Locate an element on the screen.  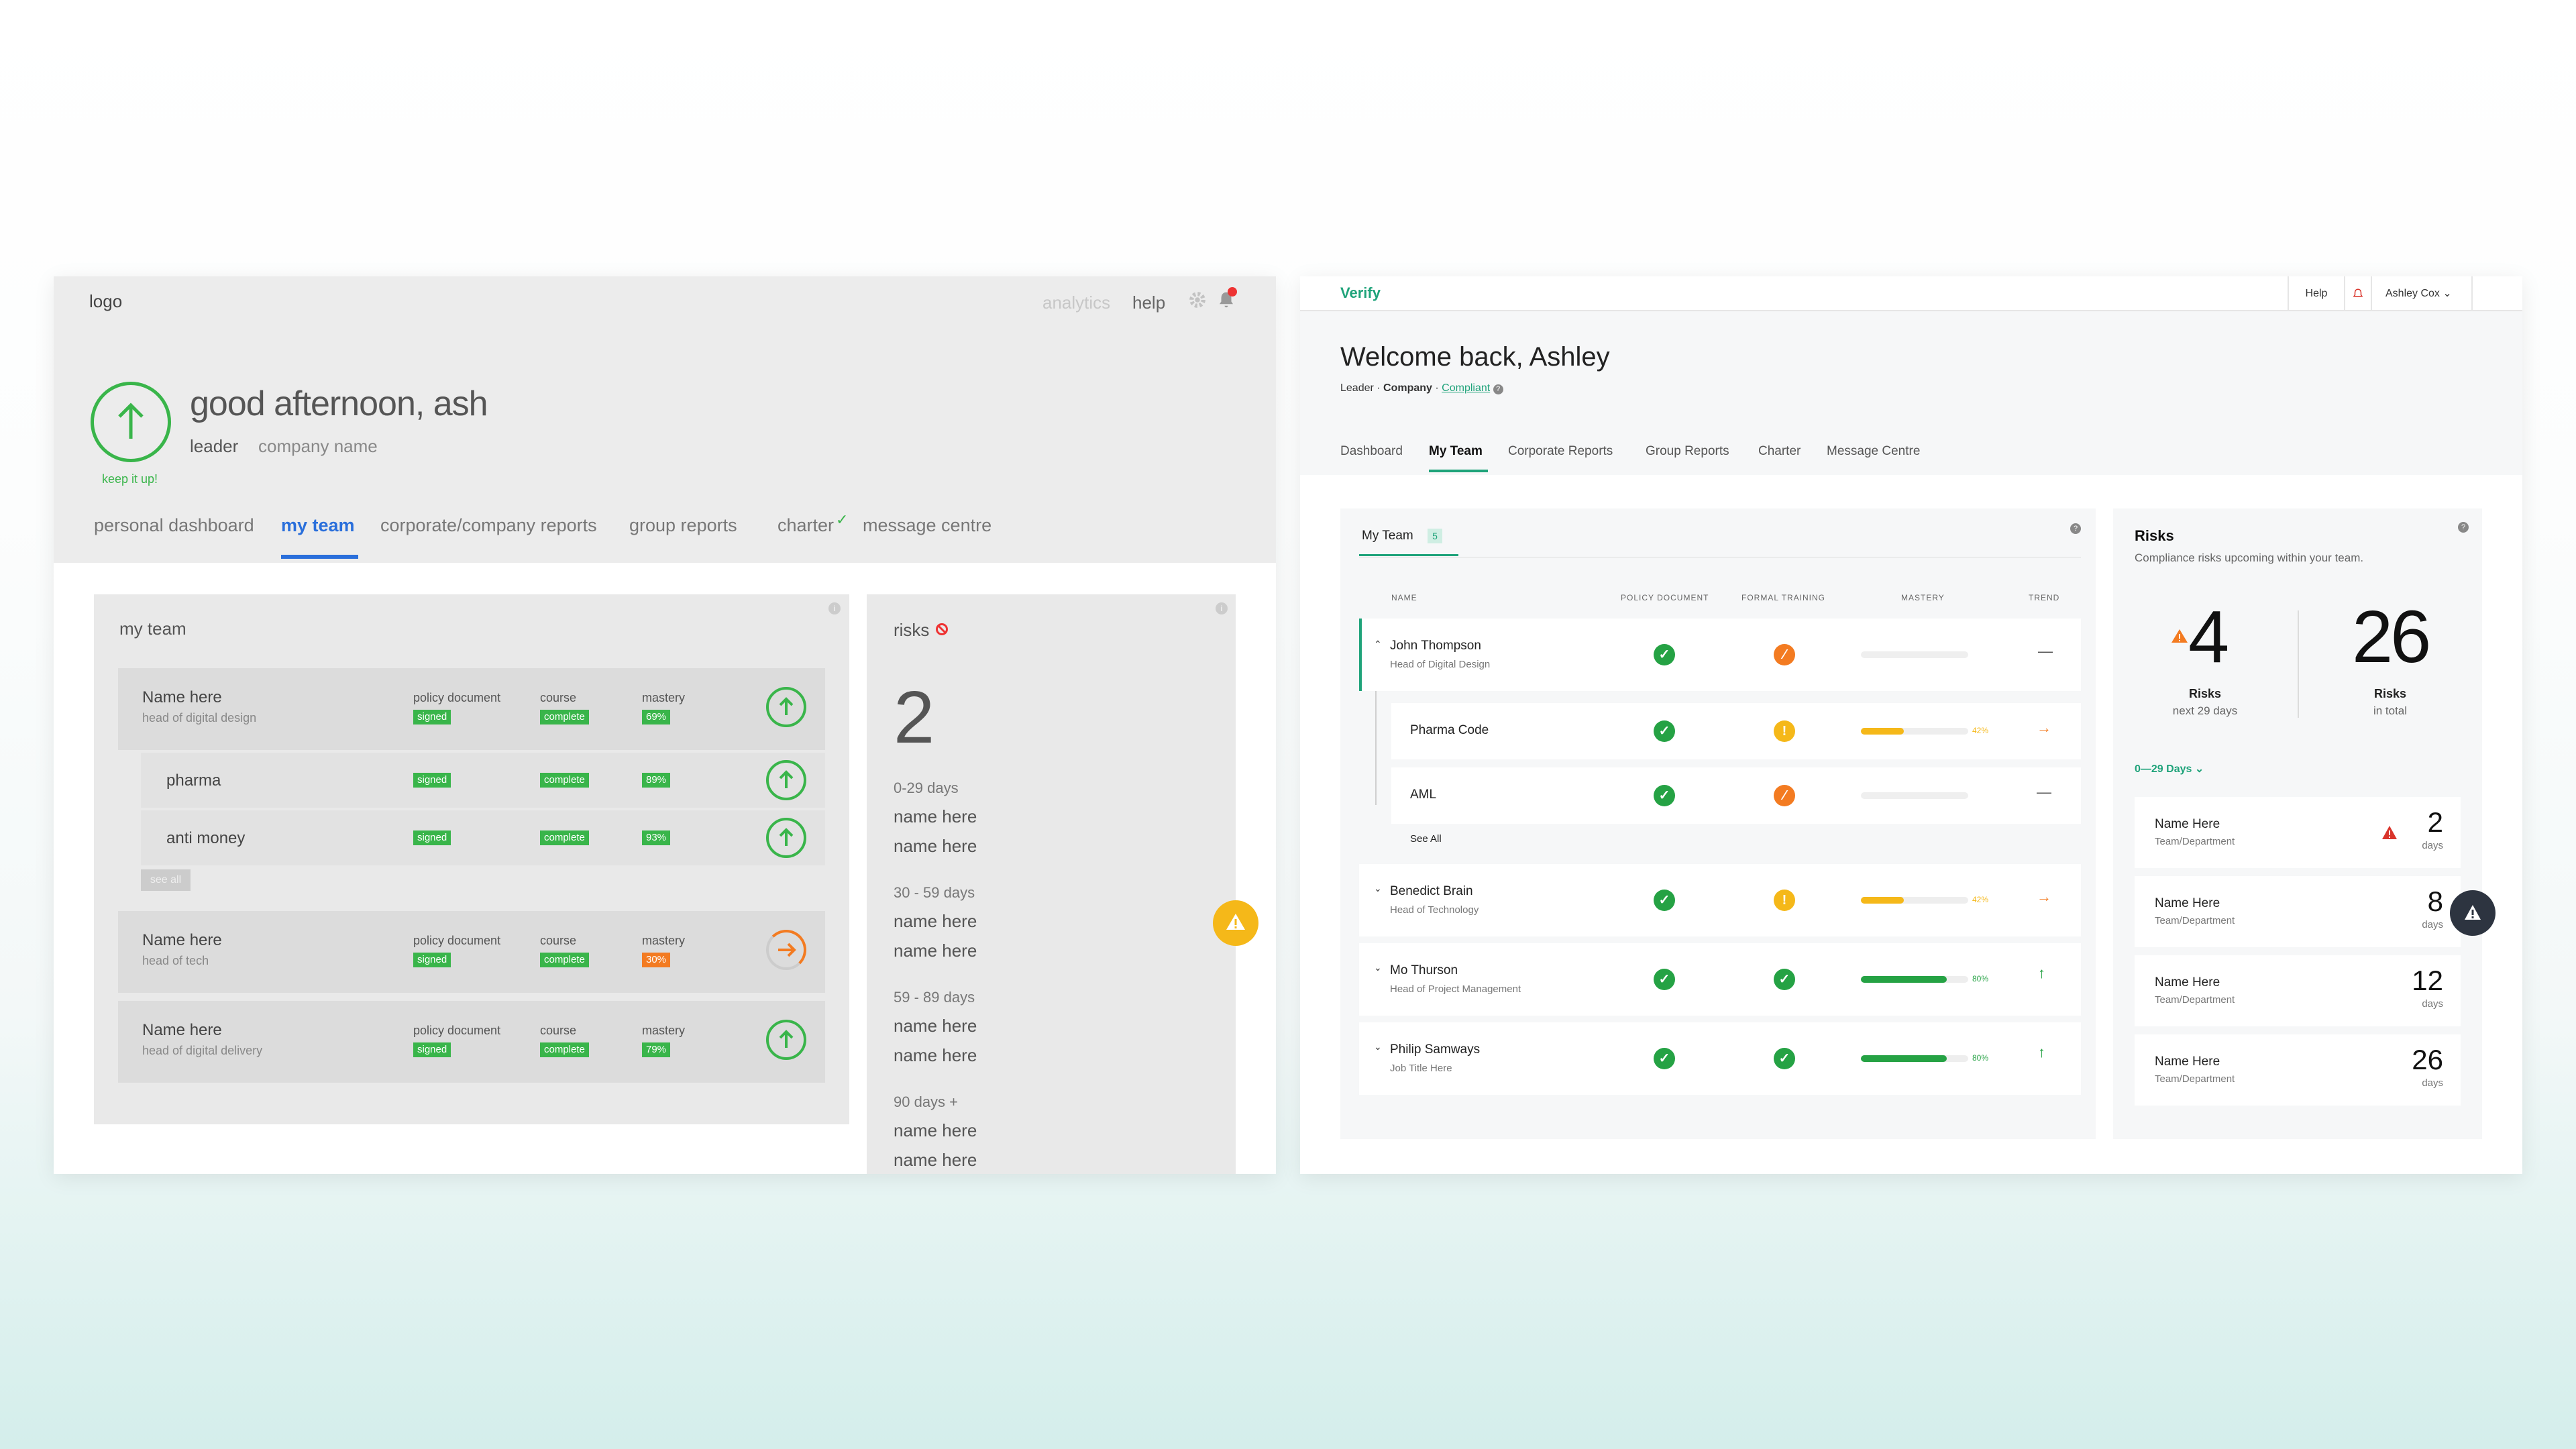
top-bar is located at coordinates (1911, 293).